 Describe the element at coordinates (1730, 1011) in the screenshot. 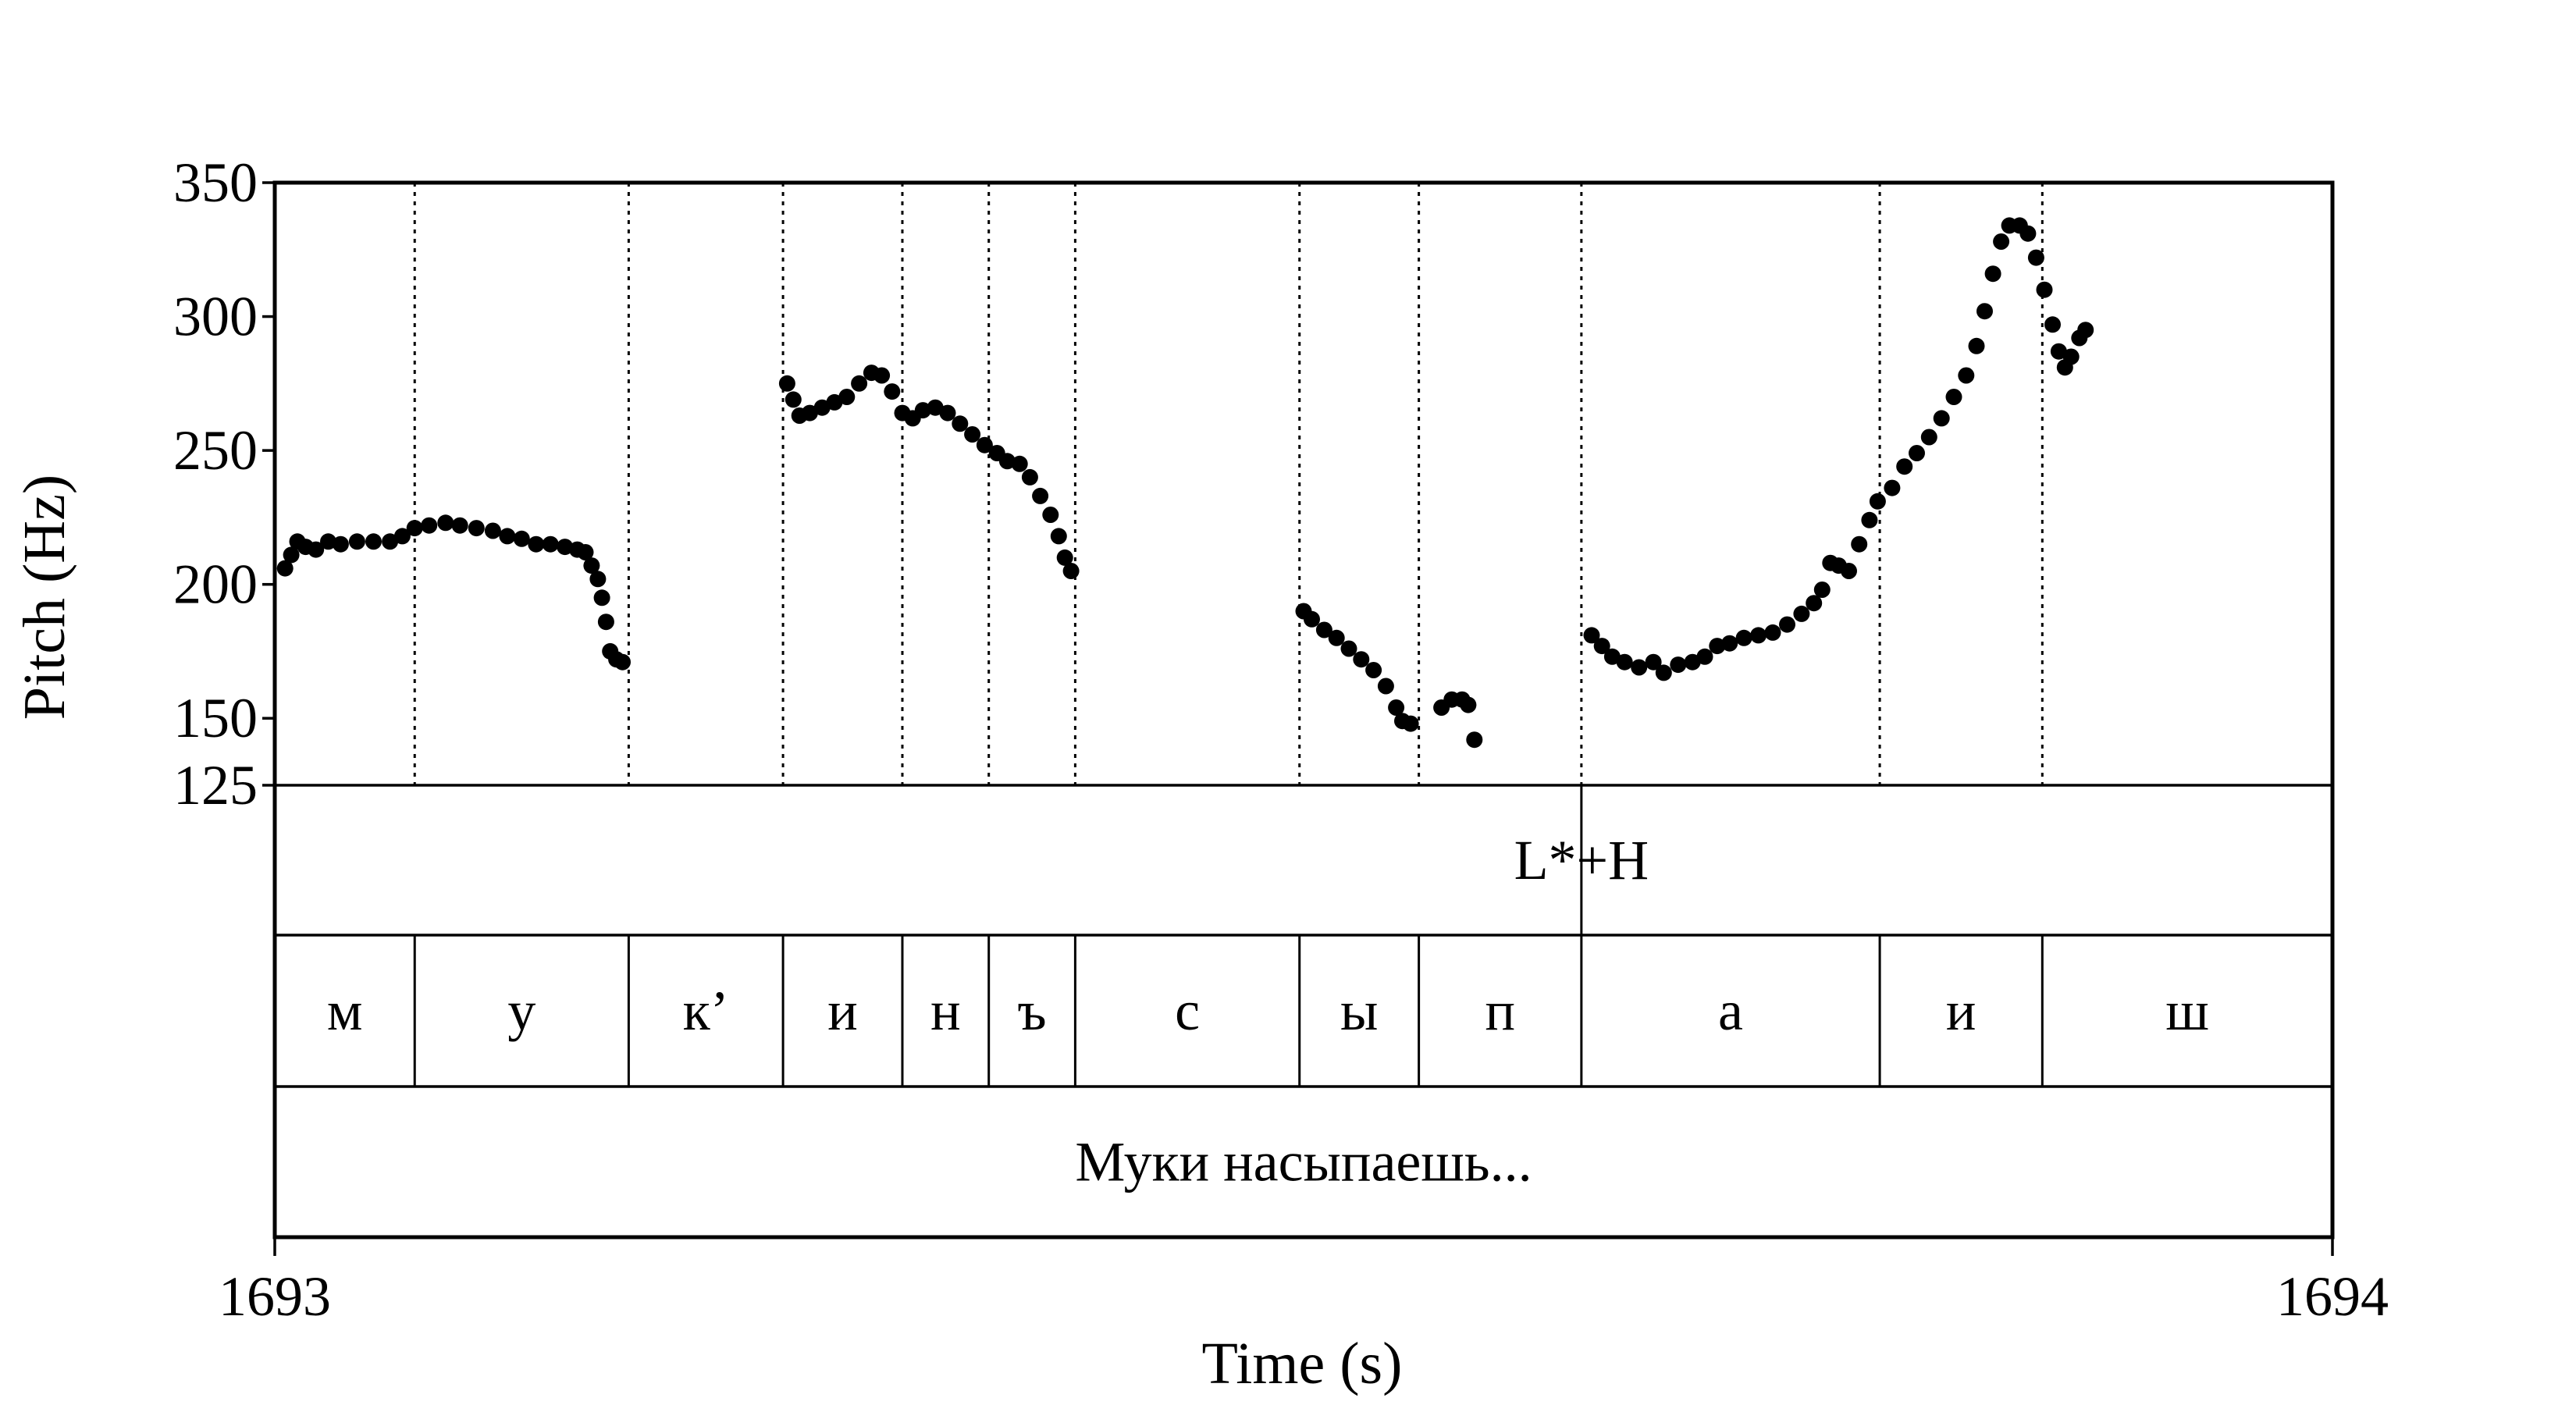

I see `segment-label: а` at that location.